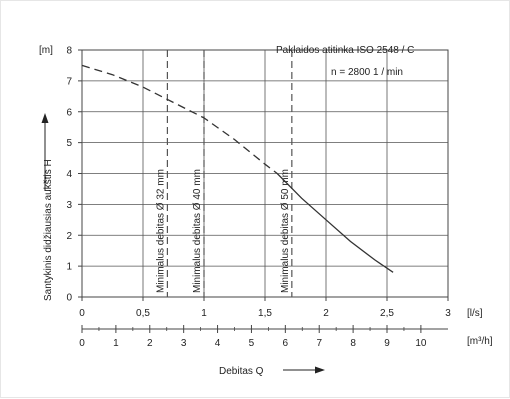 The height and width of the screenshot is (399, 510). What do you see at coordinates (286, 343) in the screenshot?
I see `x-tick-label-m3h: 6` at bounding box center [286, 343].